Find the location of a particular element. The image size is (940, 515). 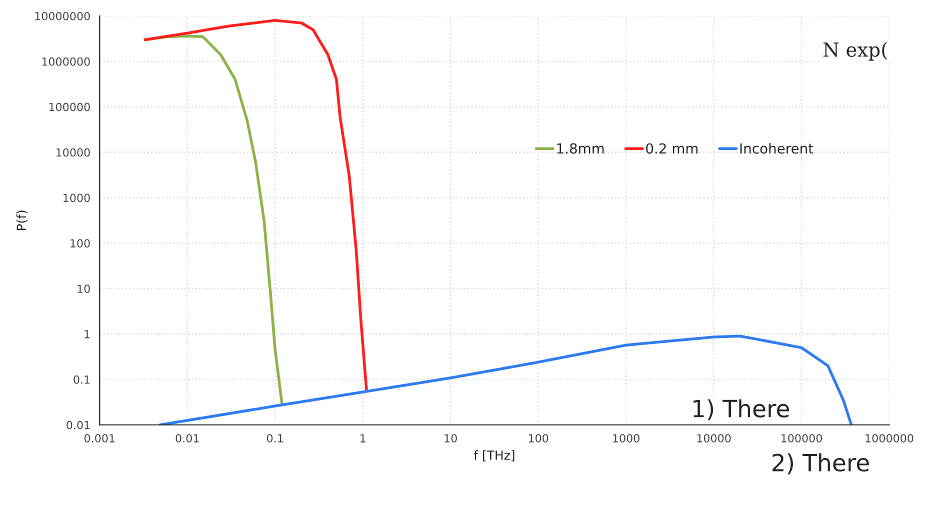

annotation: 1) There is located at coordinates (741, 409).